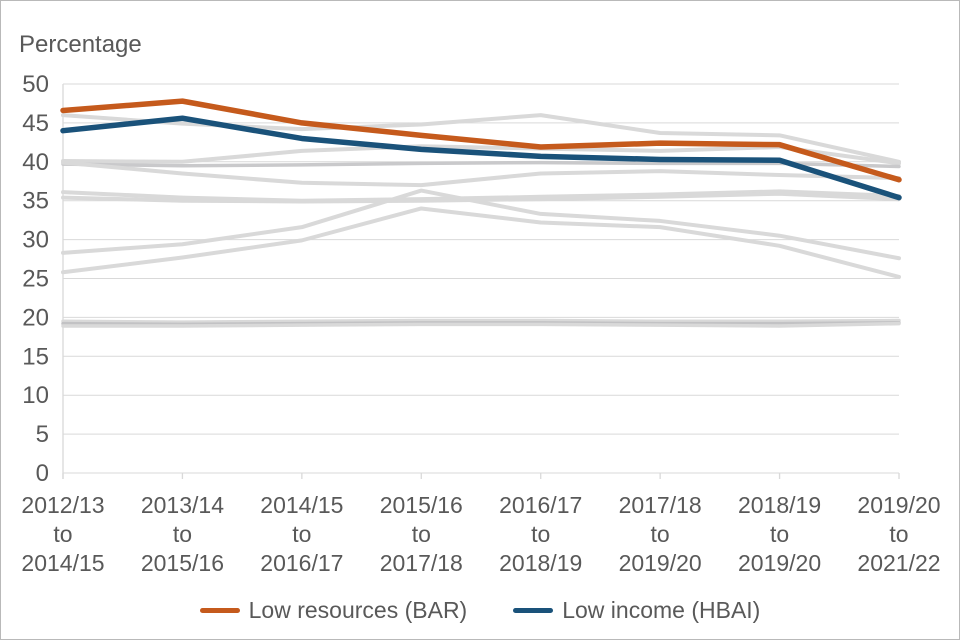 This screenshot has width=960, height=640. What do you see at coordinates (35, 317) in the screenshot?
I see `y-tick-label: 20` at bounding box center [35, 317].